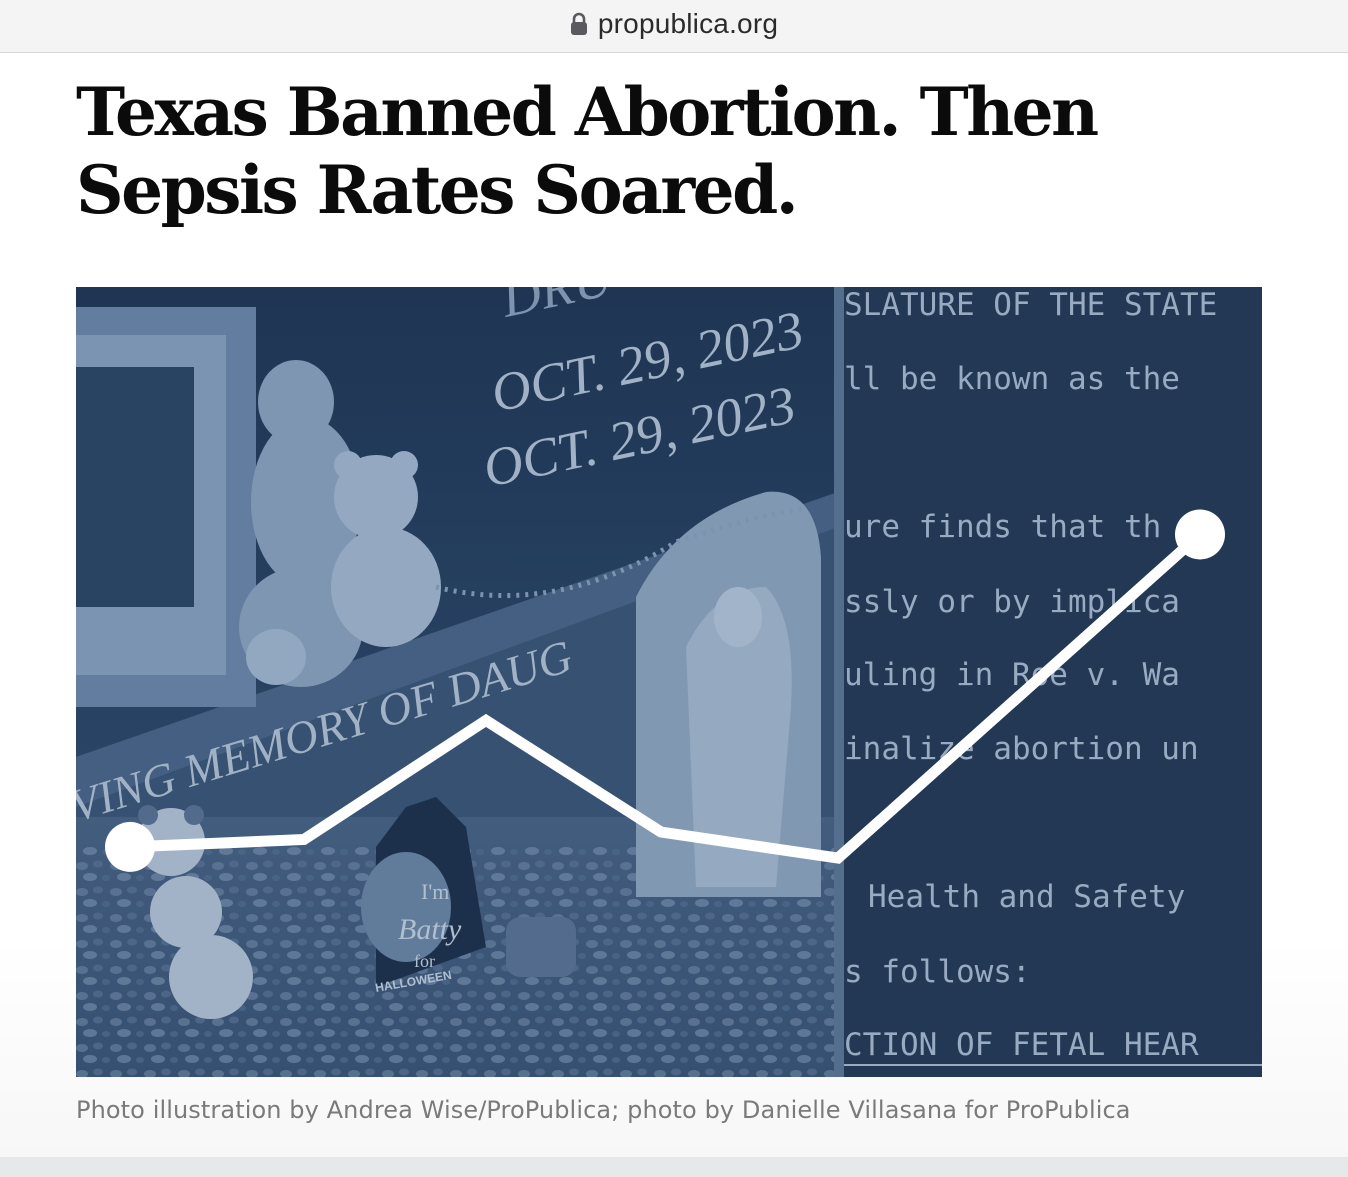  What do you see at coordinates (937, 972) in the screenshot?
I see `legislation-line-8: s follows:` at bounding box center [937, 972].